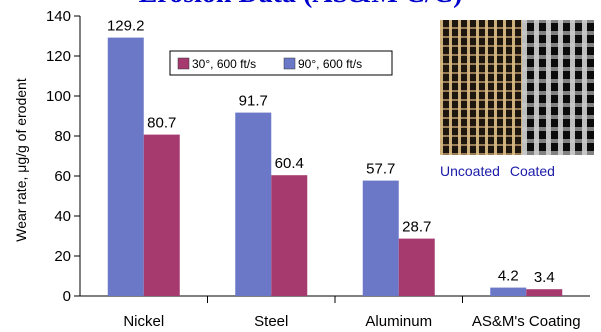 The image size is (601, 332). Describe the element at coordinates (67, 296) in the screenshot. I see `y-tick-label: 0` at that location.